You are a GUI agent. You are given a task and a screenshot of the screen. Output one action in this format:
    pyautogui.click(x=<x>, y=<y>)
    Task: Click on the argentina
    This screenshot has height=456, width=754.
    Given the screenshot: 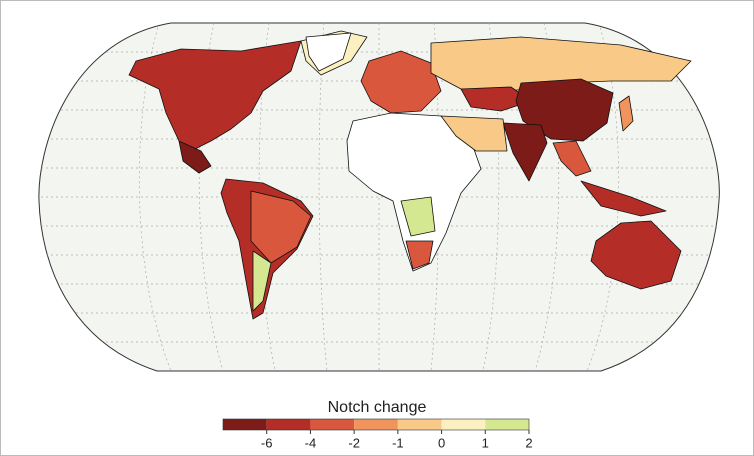 What is the action you would take?
    pyautogui.click(x=262, y=281)
    